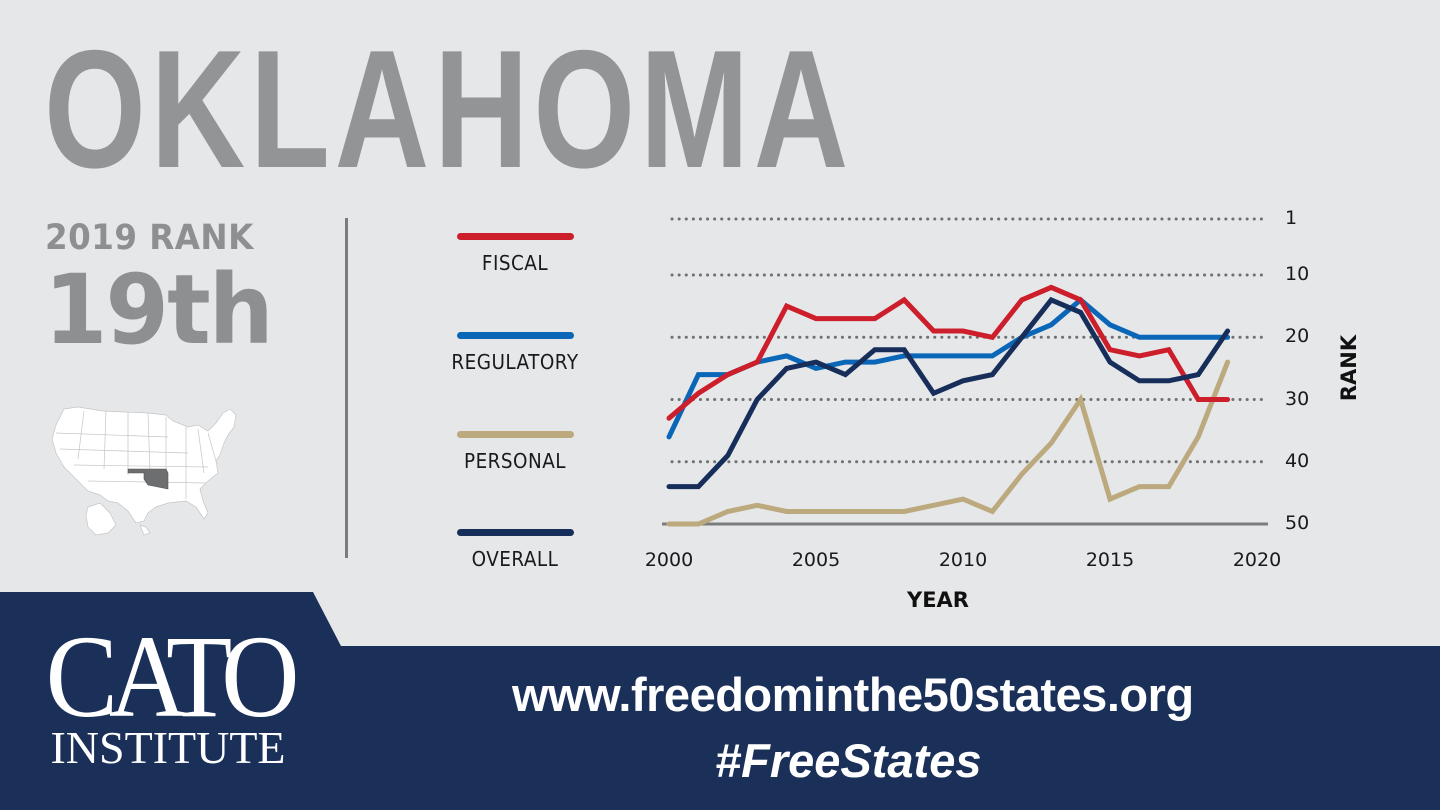  I want to click on legend-swatch-regulatory, so click(515, 335).